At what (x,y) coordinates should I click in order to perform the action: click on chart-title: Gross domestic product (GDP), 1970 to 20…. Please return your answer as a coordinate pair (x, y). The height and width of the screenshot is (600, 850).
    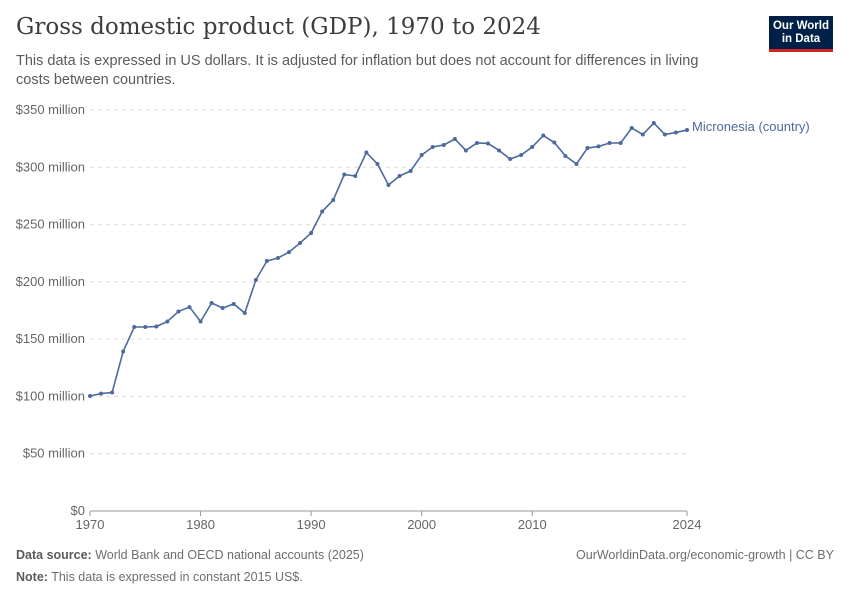
    Looking at the image, I should click on (278, 27).